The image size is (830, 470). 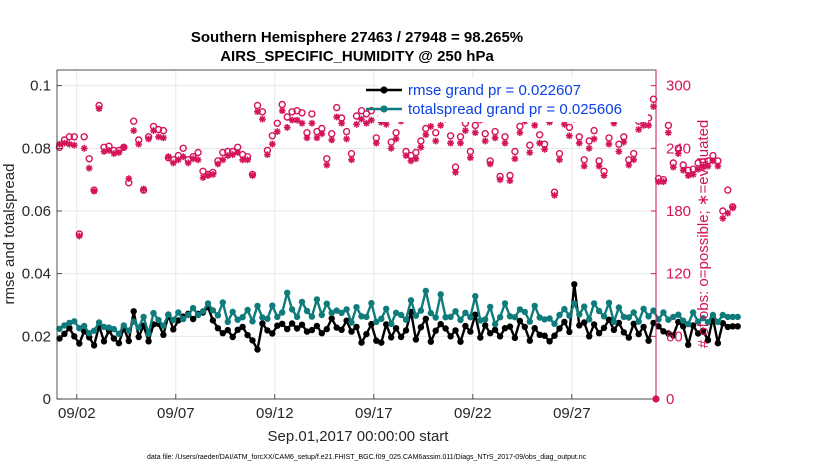 I want to click on legend-spread-label: totalspread grand pr = 0.025606, so click(x=515, y=109).